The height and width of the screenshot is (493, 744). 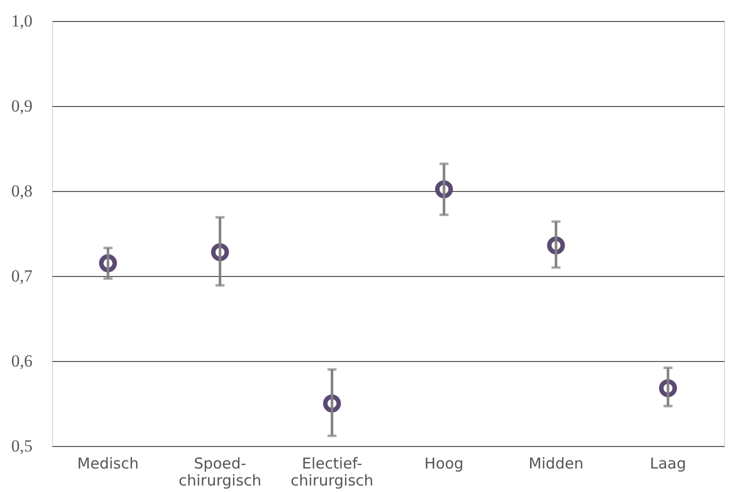 I want to click on y-tick-label: 0,9, so click(x=21, y=106).